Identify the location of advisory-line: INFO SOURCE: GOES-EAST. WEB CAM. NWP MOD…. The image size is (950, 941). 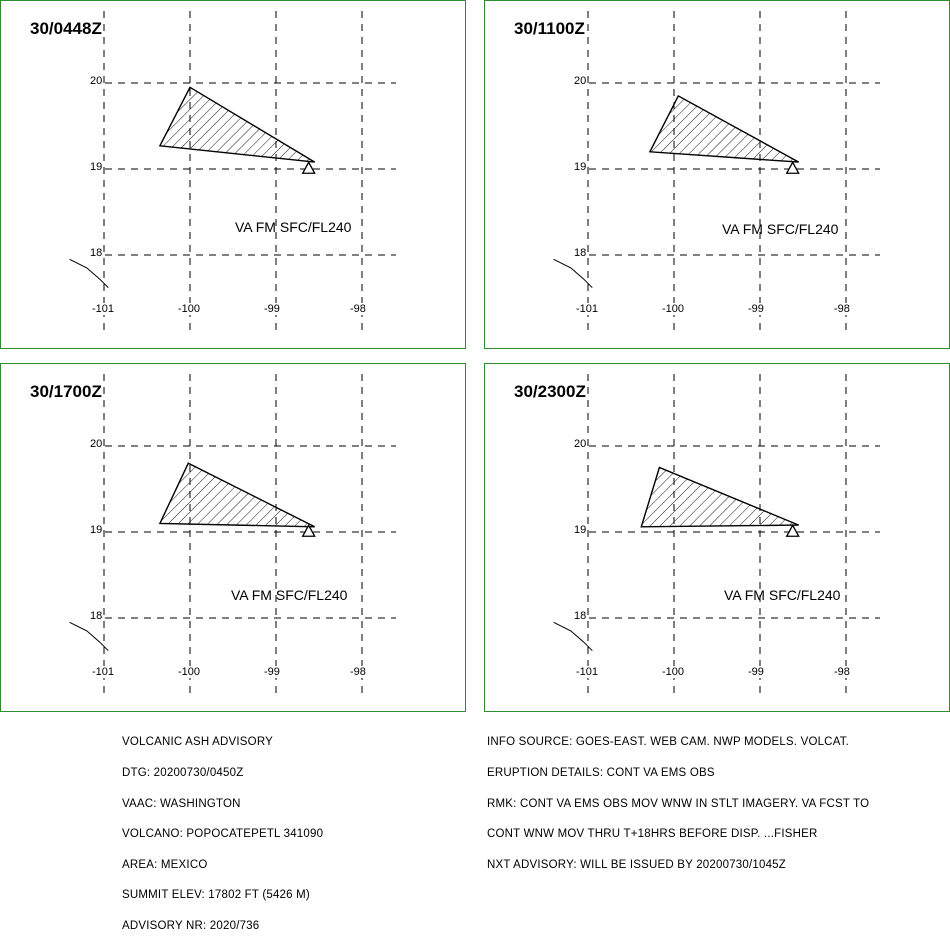
(668, 742).